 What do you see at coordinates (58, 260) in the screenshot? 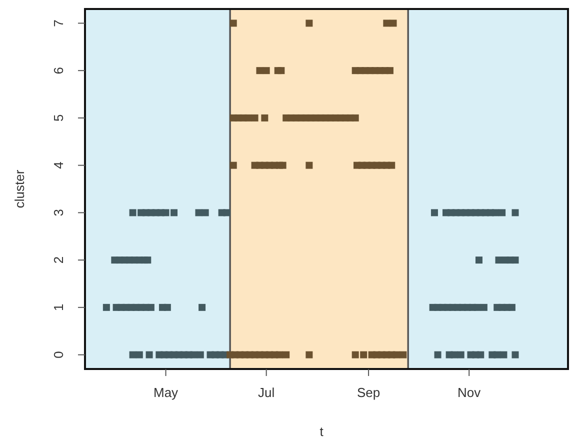
I see `y-tick-label: 2` at bounding box center [58, 260].